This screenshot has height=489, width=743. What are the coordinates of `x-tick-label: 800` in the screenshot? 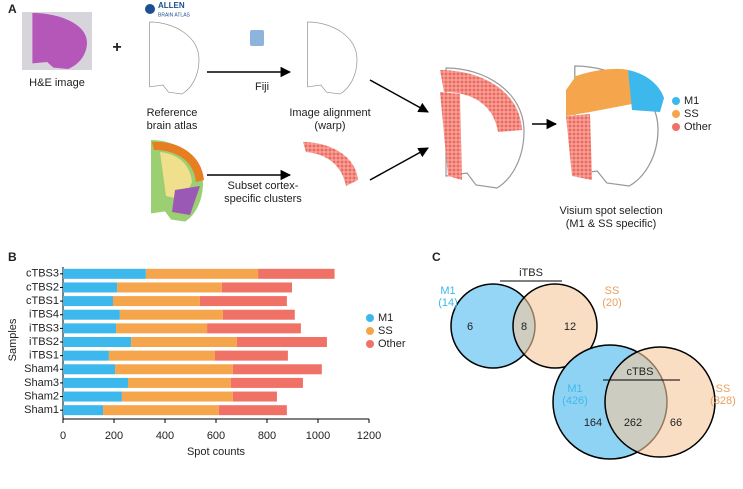 It's located at (267, 436).